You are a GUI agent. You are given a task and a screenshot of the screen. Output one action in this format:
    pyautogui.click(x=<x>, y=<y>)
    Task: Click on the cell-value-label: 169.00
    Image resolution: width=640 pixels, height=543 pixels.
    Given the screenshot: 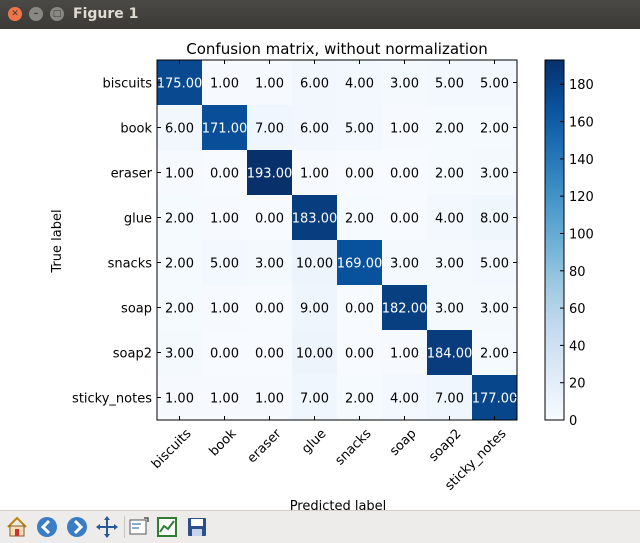 What is the action you would take?
    pyautogui.click(x=360, y=264)
    